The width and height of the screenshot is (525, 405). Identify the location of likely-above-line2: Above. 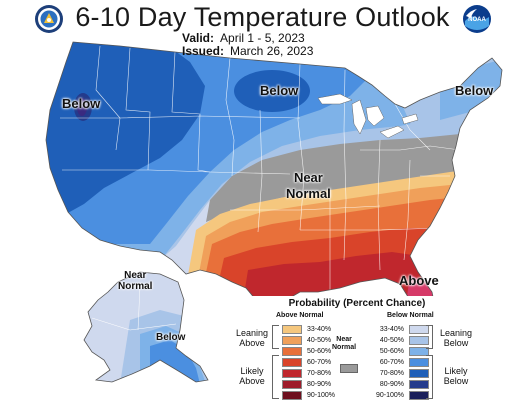
(252, 381).